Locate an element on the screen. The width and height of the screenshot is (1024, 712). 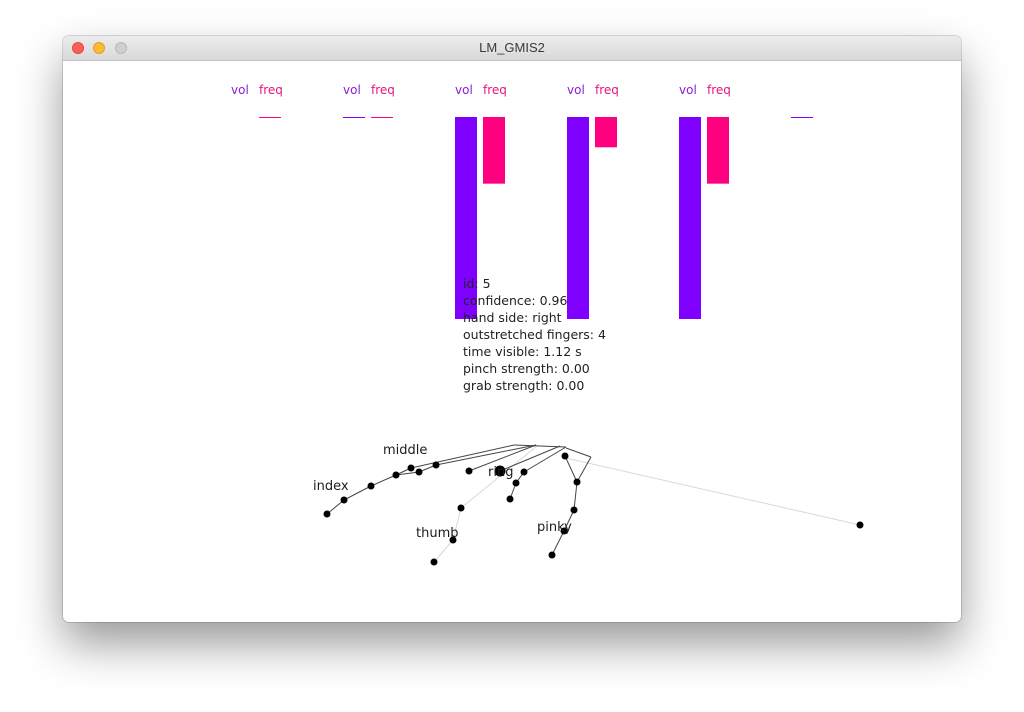
meter-1-freq-label: freq is located at coordinates (271, 90).